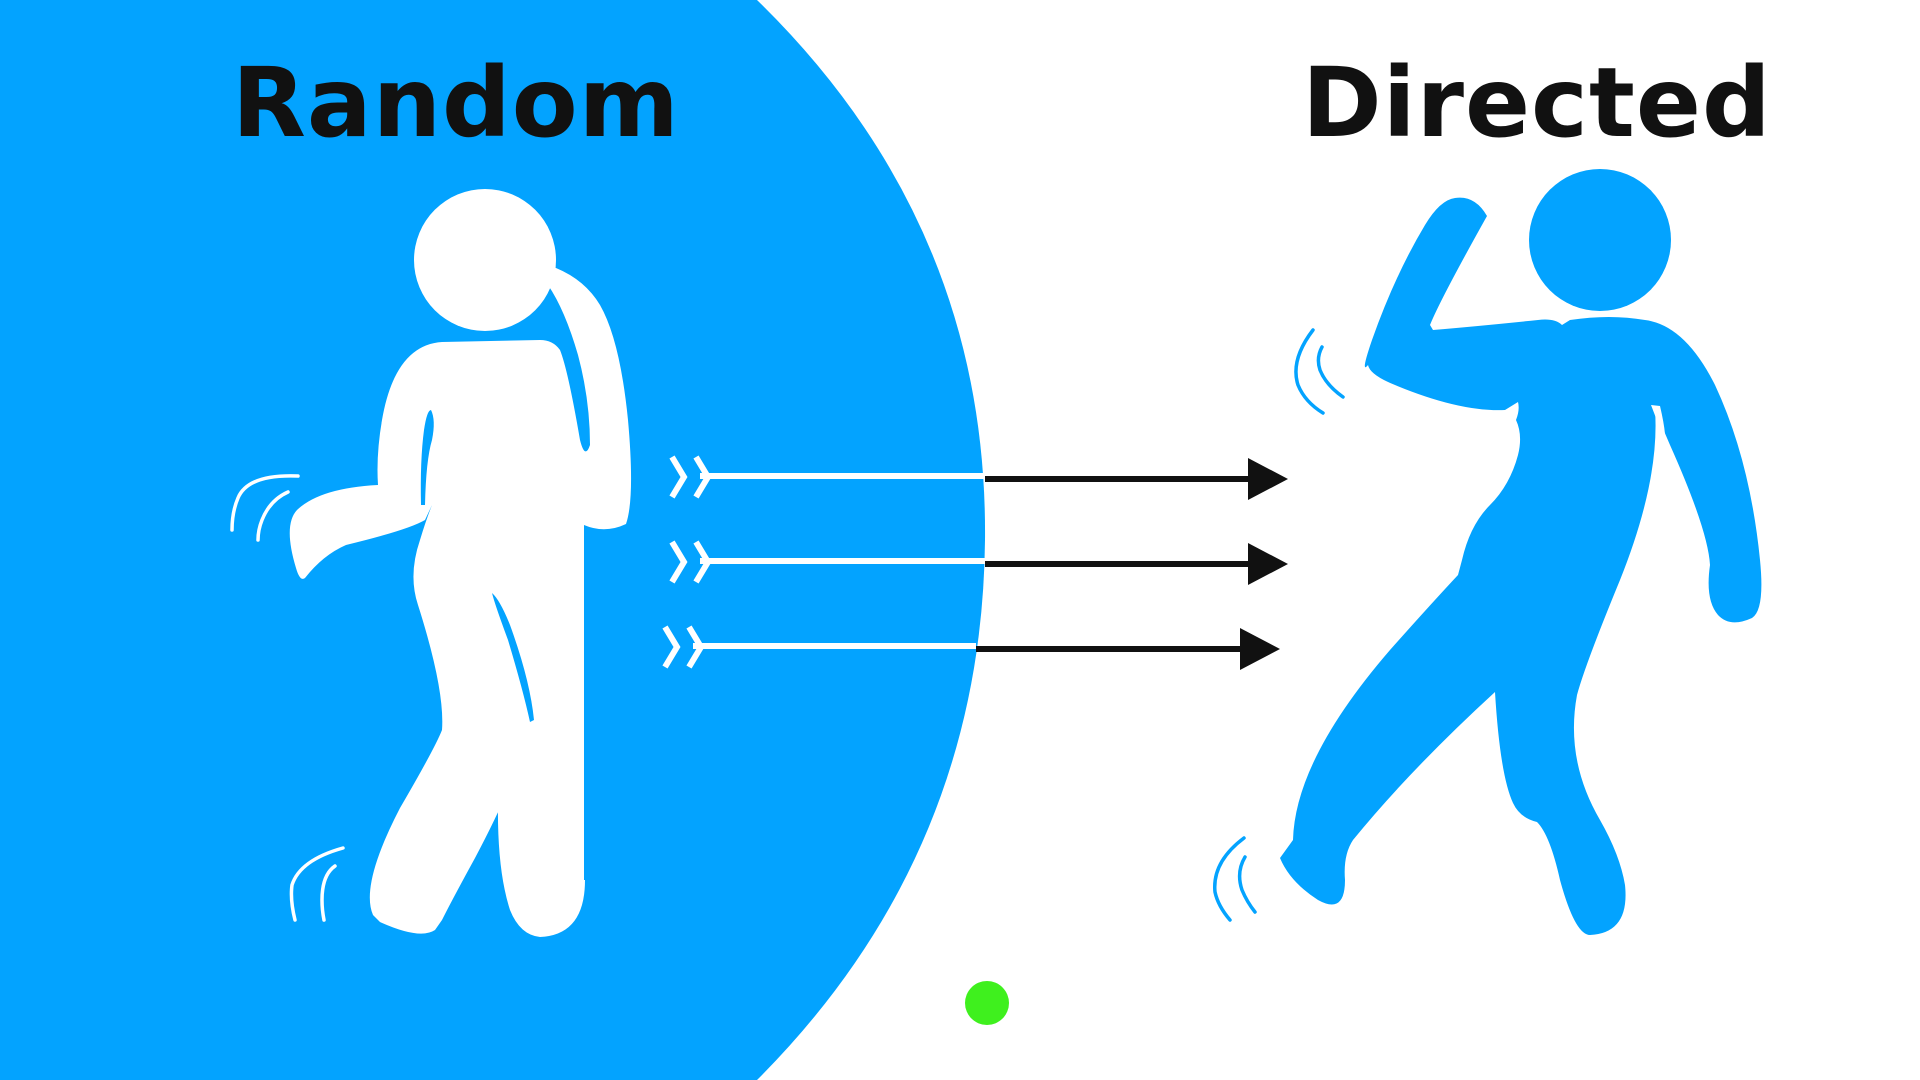 The width and height of the screenshot is (1920, 1080). I want to click on left-person-figure, so click(460, 563).